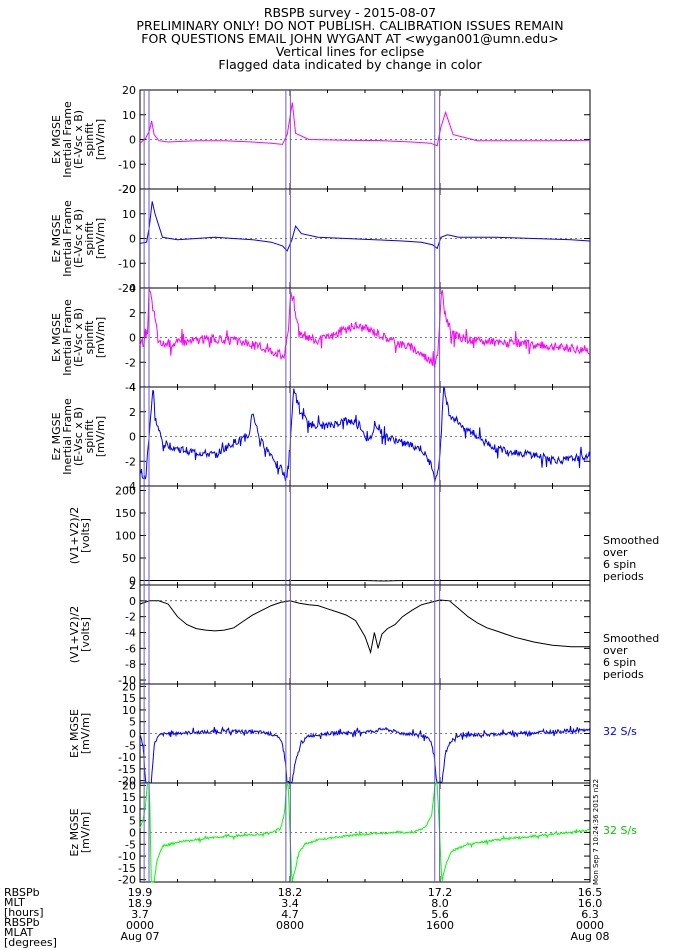  What do you see at coordinates (129, 686) in the screenshot?
I see `panel-7-ytick-label-8: 20` at bounding box center [129, 686].